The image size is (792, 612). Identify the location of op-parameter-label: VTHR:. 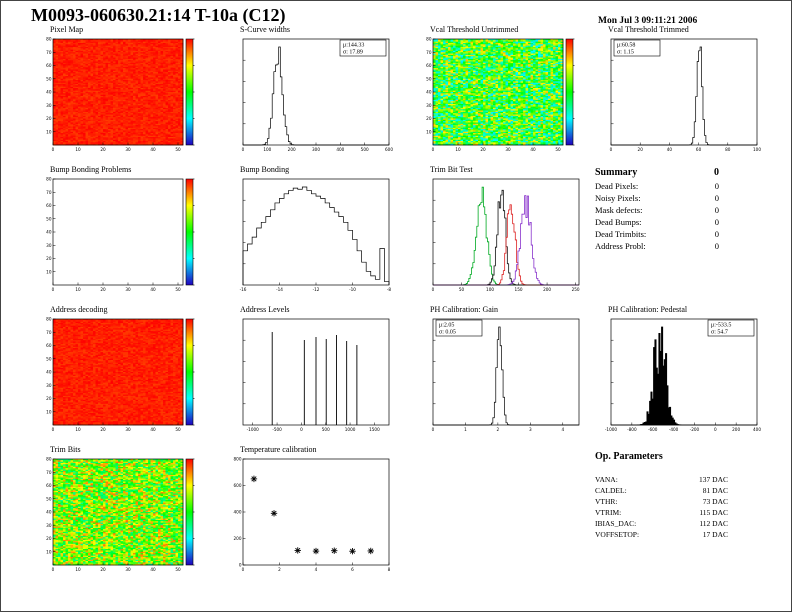
(606, 501).